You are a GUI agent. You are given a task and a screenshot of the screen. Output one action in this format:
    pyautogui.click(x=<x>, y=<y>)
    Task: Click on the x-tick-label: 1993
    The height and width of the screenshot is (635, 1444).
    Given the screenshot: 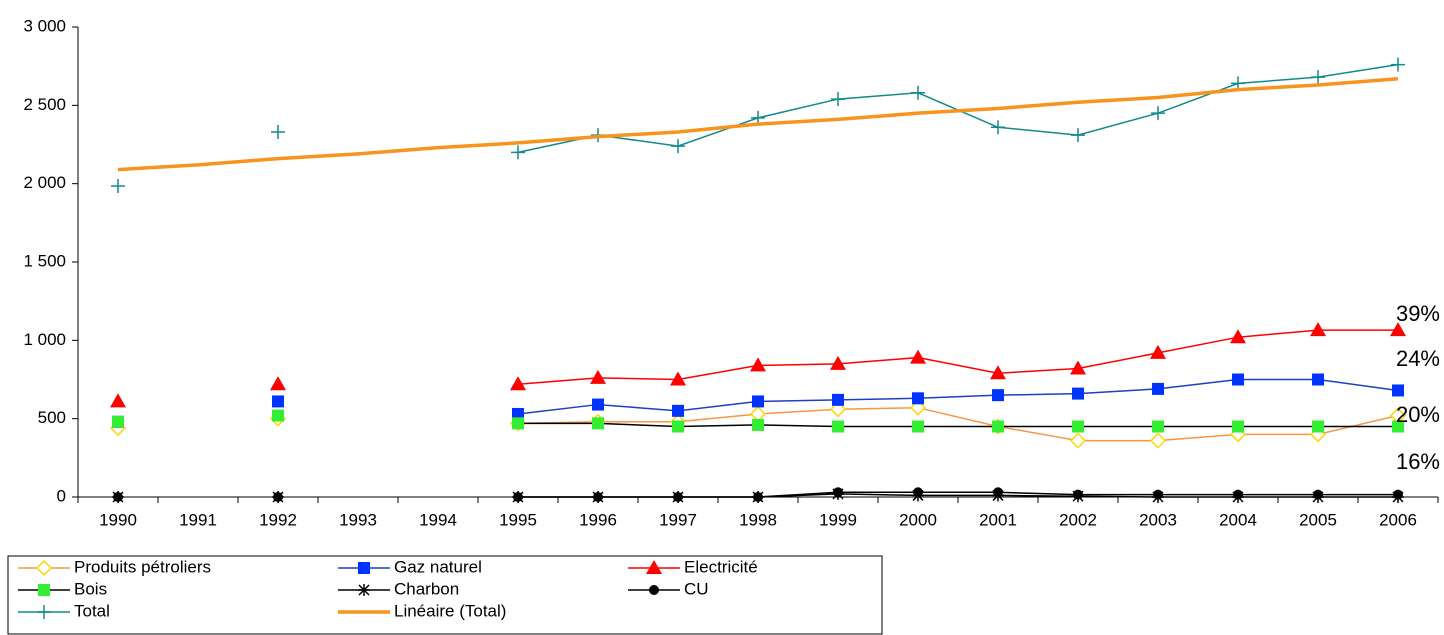 What is the action you would take?
    pyautogui.click(x=358, y=519)
    